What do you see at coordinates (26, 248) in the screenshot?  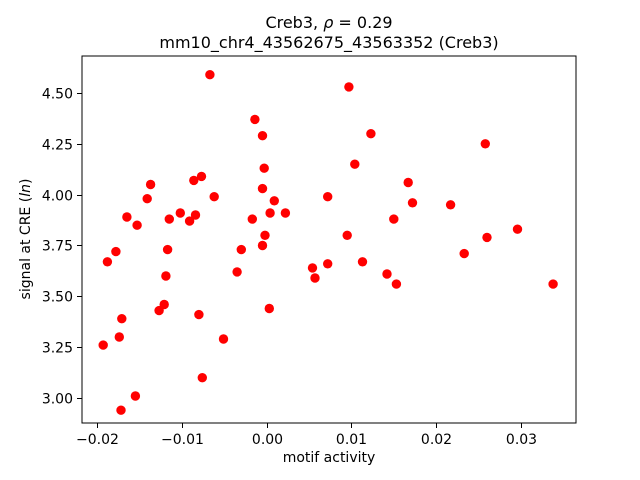 I see `y-axis-label-prefix: signal at CRE (` at bounding box center [26, 248].